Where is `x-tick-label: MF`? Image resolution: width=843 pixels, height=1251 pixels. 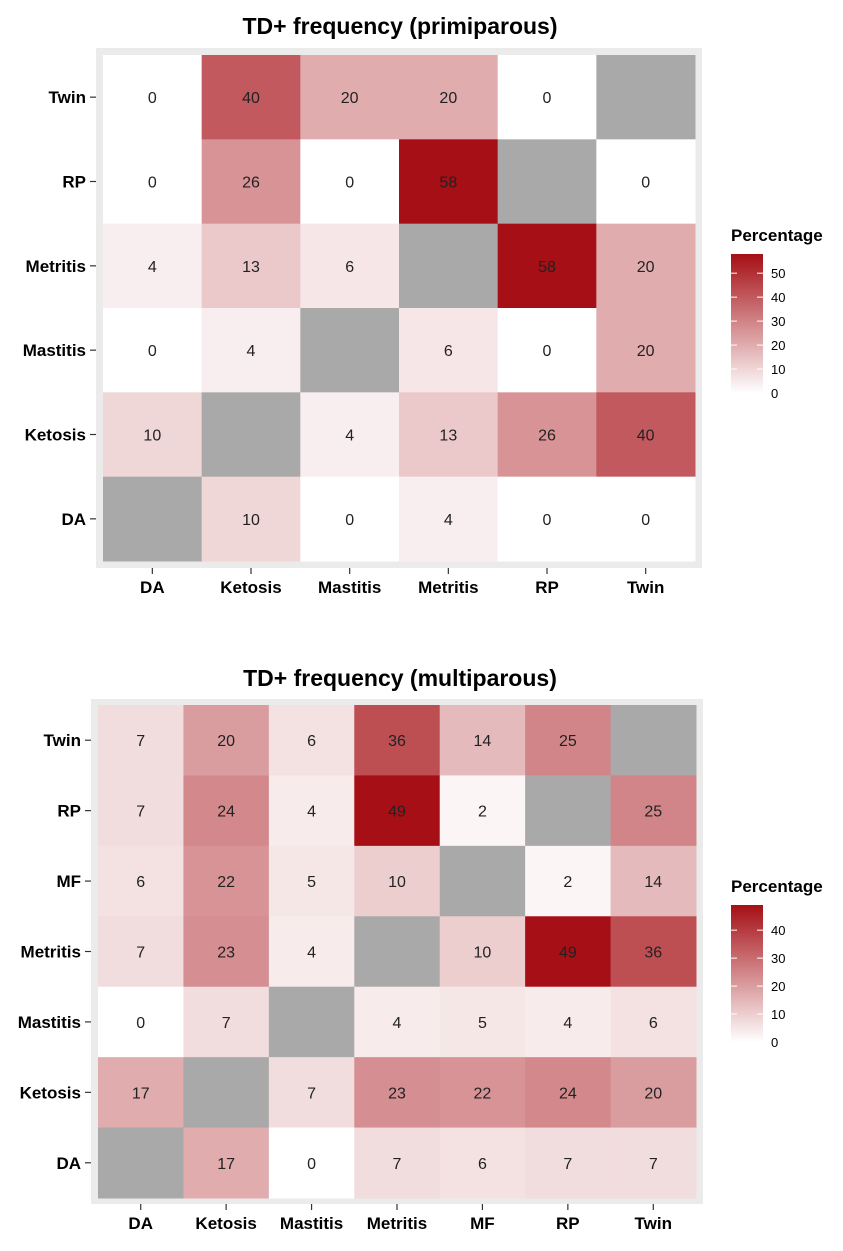 x-tick-label: MF is located at coordinates (482, 1223).